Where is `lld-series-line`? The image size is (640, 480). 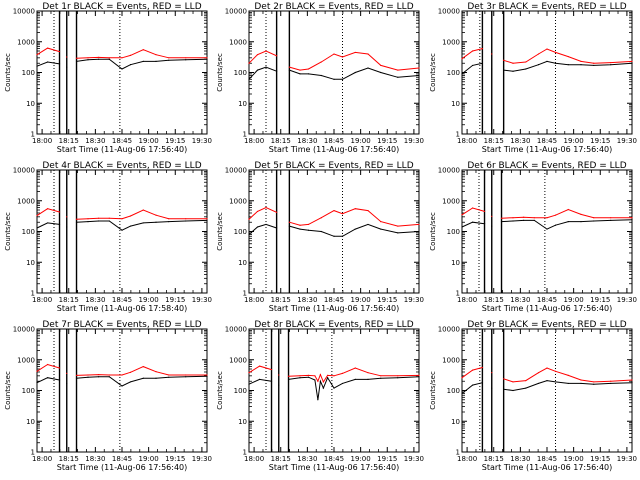
lld-series-line is located at coordinates (121, 369).